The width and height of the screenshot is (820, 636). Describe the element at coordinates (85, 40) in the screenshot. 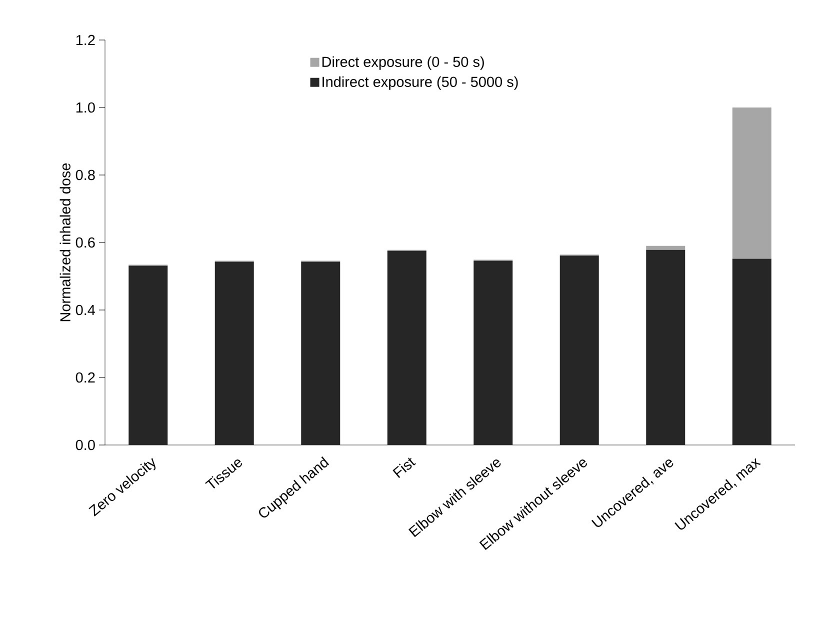

I see `y-tick-label: 1.2` at that location.